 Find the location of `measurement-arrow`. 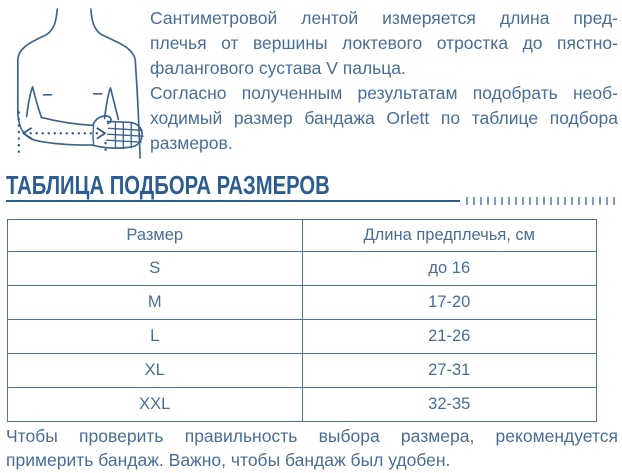

measurement-arrow is located at coordinates (62, 134).